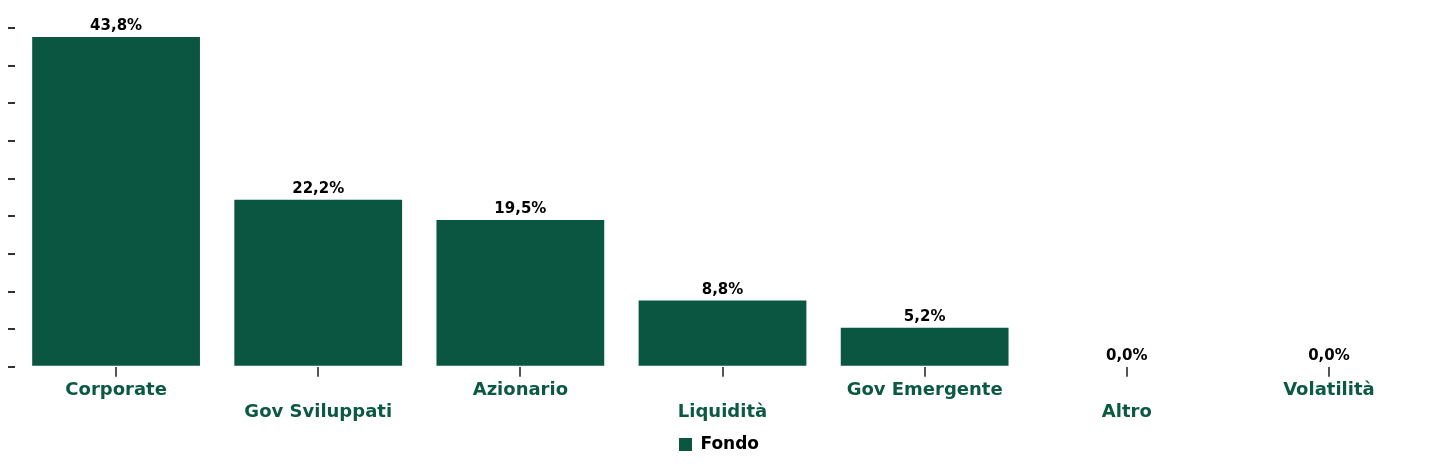 This screenshot has width=1442, height=471. I want to click on data-label: 43,8%, so click(116, 25).